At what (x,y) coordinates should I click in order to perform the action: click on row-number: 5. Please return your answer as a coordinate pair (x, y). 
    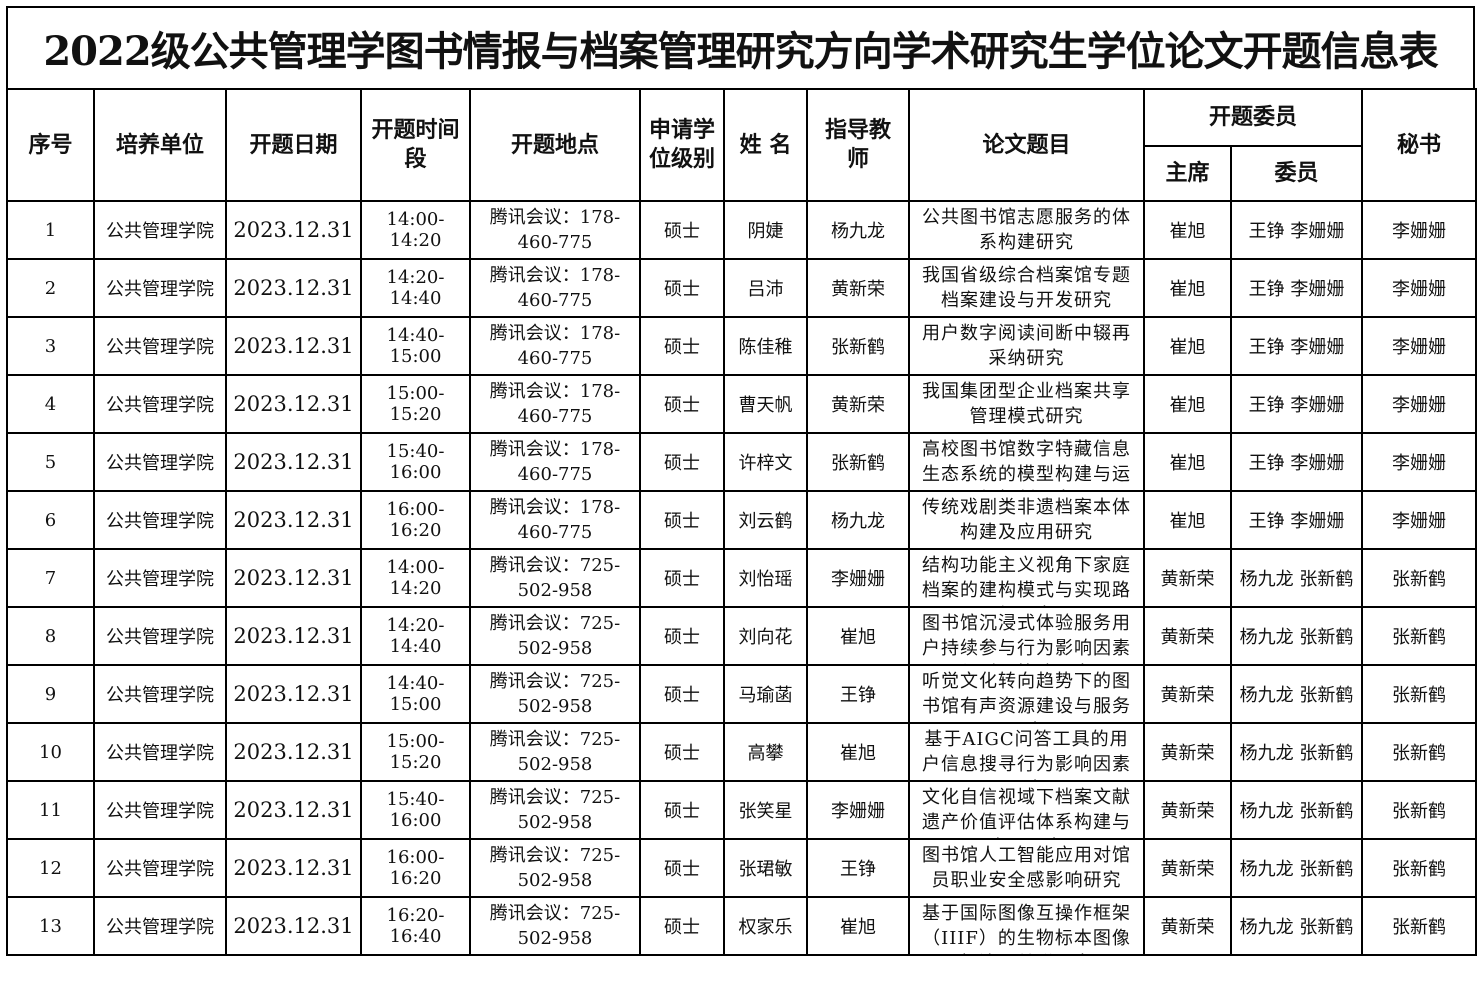
    Looking at the image, I should click on (50, 462).